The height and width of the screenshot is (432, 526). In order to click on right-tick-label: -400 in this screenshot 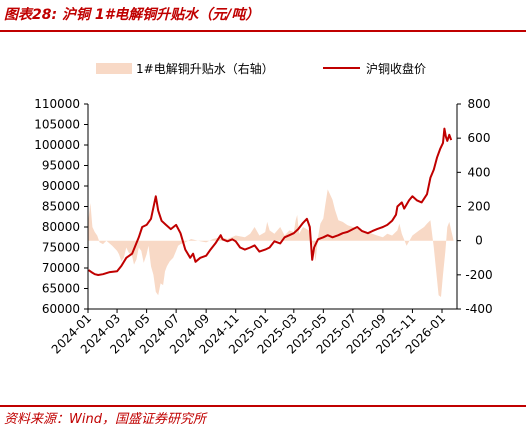, I will do `click(478, 309)`.